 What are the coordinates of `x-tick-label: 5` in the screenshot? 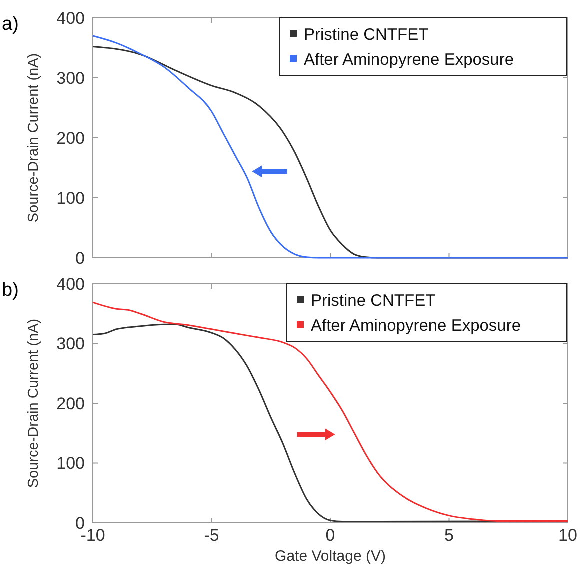 It's located at (449, 535).